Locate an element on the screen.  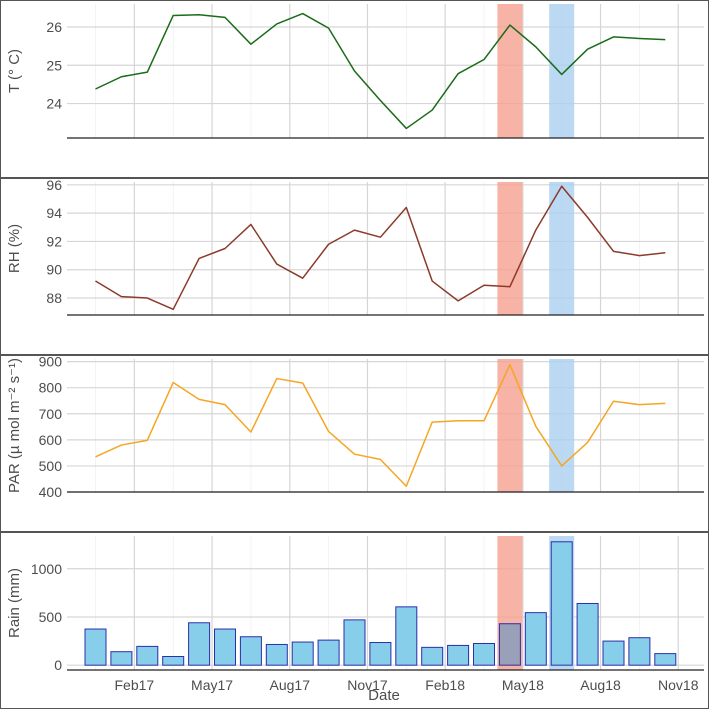
y-axis-label: PAR (µ mol m⁻² s⁻¹) is located at coordinates (14, 425).